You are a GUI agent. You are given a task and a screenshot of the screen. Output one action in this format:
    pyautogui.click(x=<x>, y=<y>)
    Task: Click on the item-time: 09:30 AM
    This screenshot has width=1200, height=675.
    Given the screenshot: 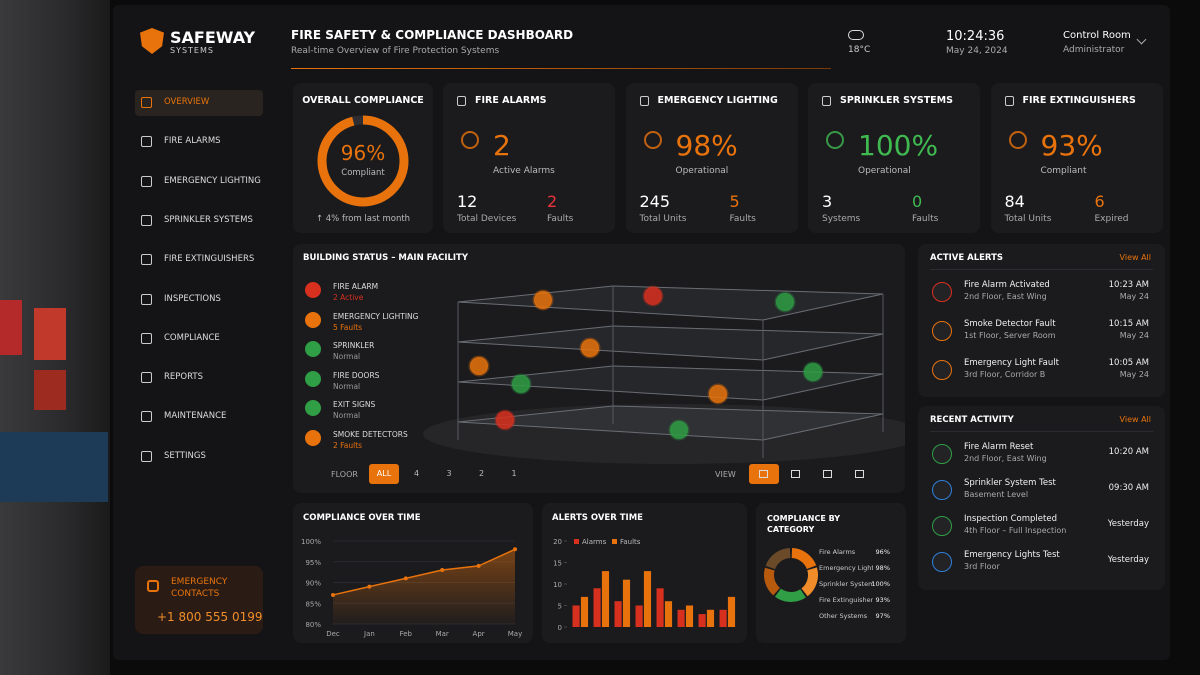 What is the action you would take?
    pyautogui.click(x=1128, y=488)
    